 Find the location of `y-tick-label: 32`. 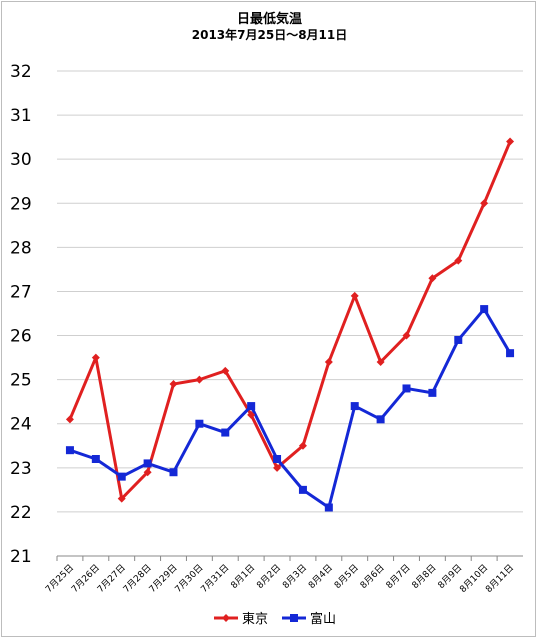

y-tick-label: 32 is located at coordinates (21, 72).